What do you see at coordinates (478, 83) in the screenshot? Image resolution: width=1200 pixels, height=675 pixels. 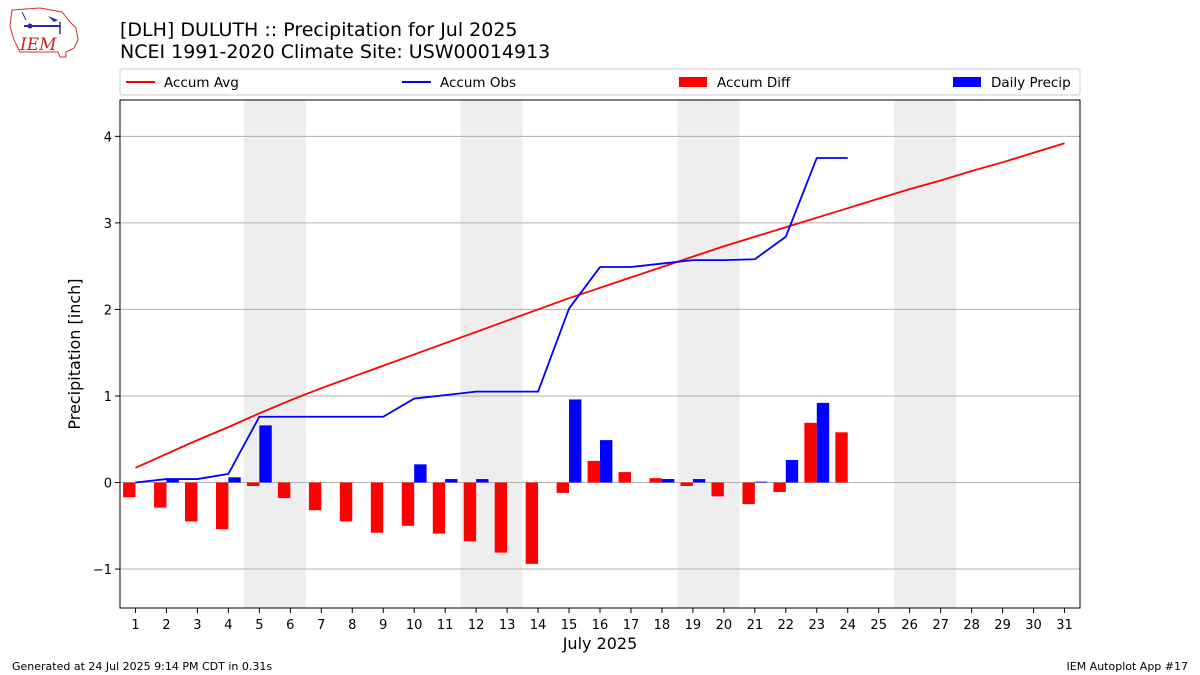 I see `legend-label: Accum Obs` at bounding box center [478, 83].